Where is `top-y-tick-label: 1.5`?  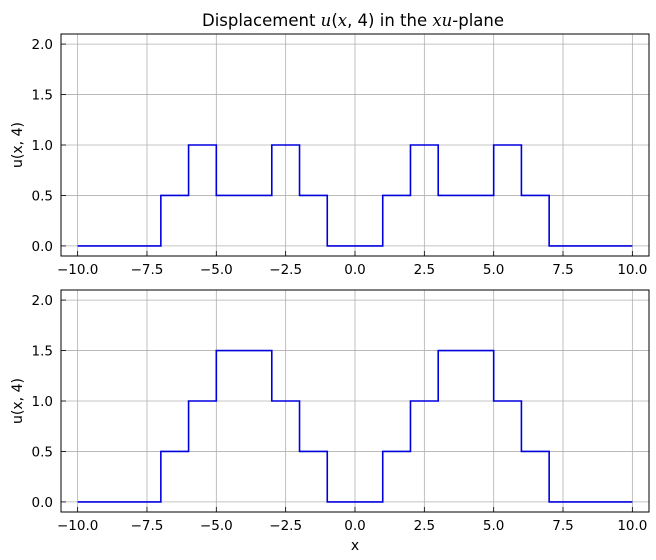
top-y-tick-label: 1.5 is located at coordinates (42, 96).